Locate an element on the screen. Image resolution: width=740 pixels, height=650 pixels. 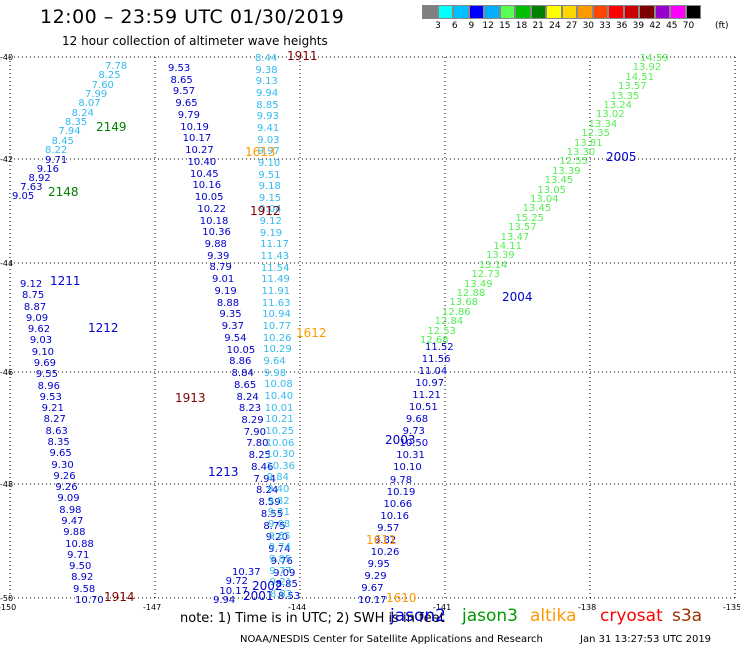
wave-height-value: 7.63 is located at coordinates (31, 187).